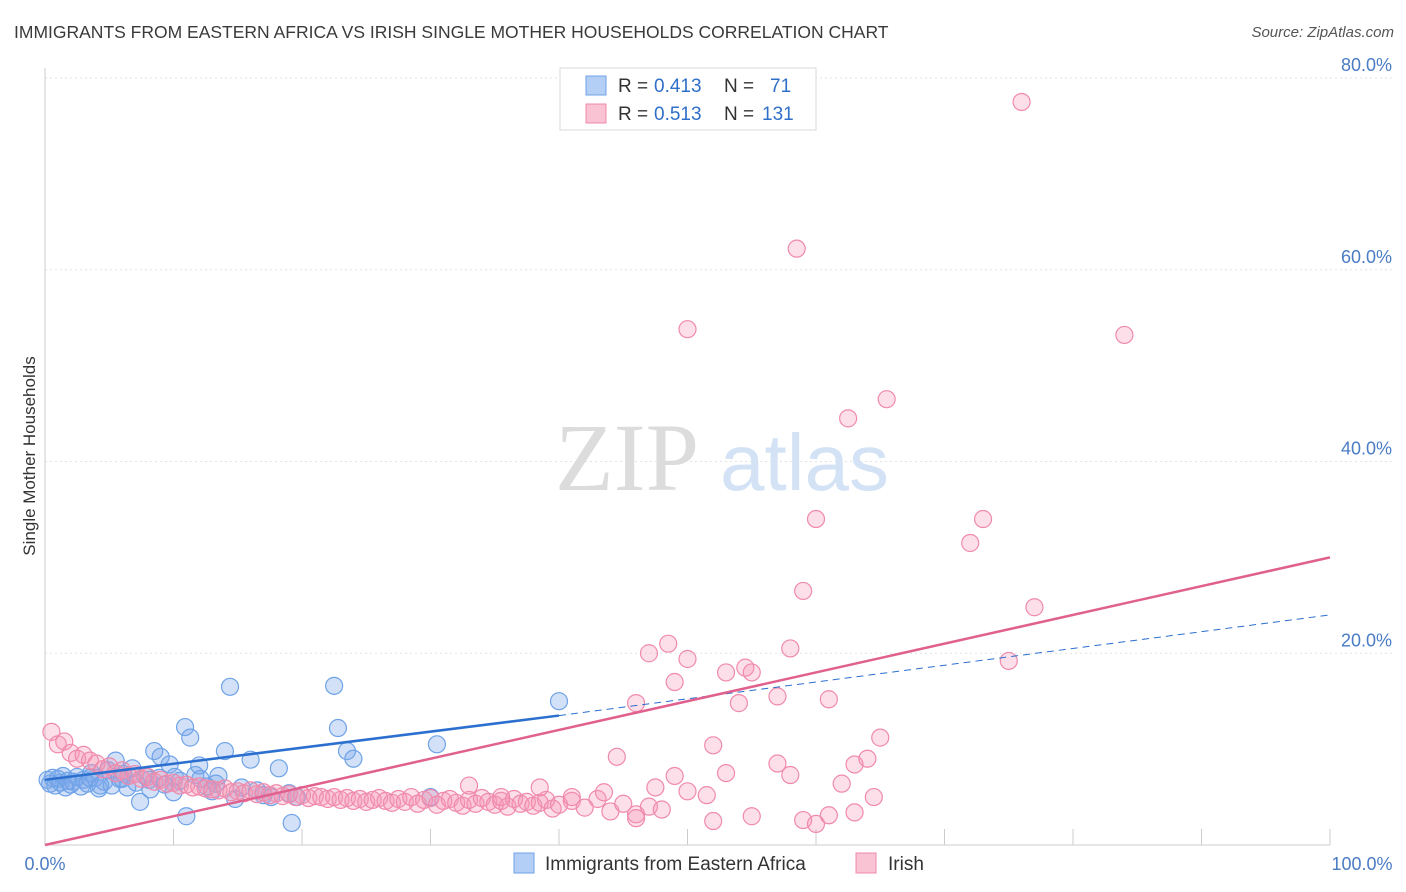 The width and height of the screenshot is (1406, 892). I want to click on legend-n-label-1: N =, so click(739, 86).